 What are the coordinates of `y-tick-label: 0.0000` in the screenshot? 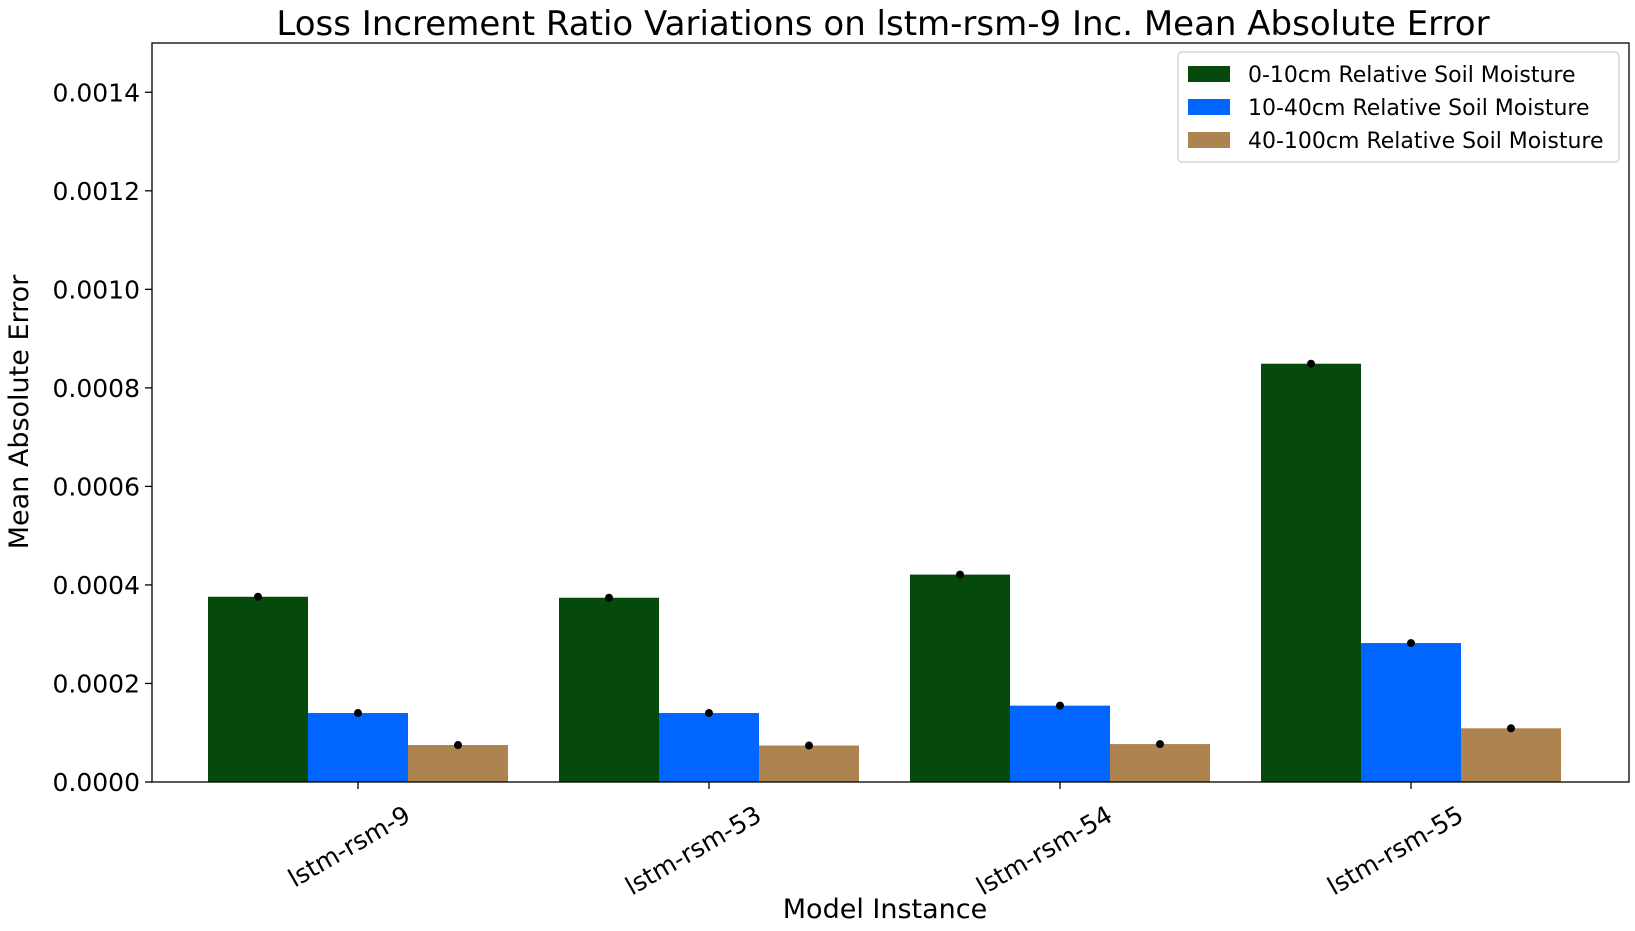 It's located at (96, 782).